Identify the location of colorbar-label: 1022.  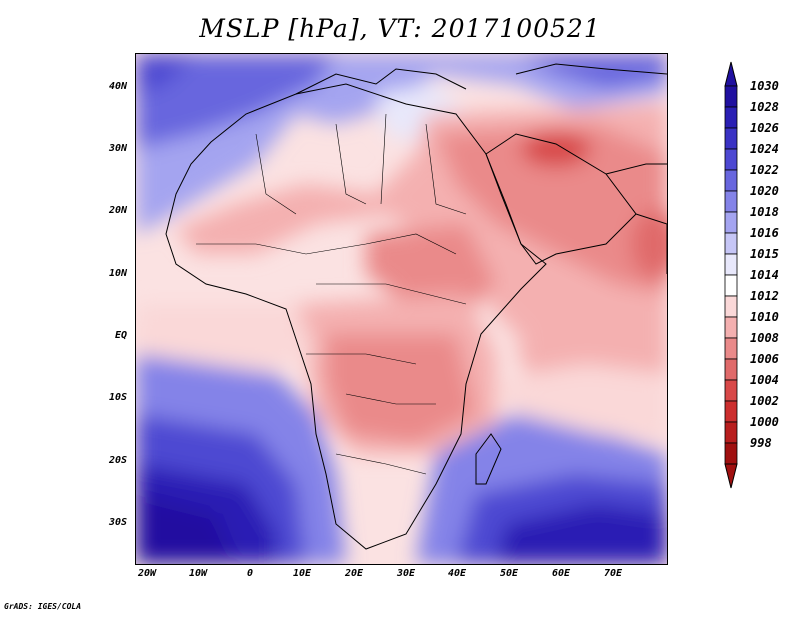
(764, 170).